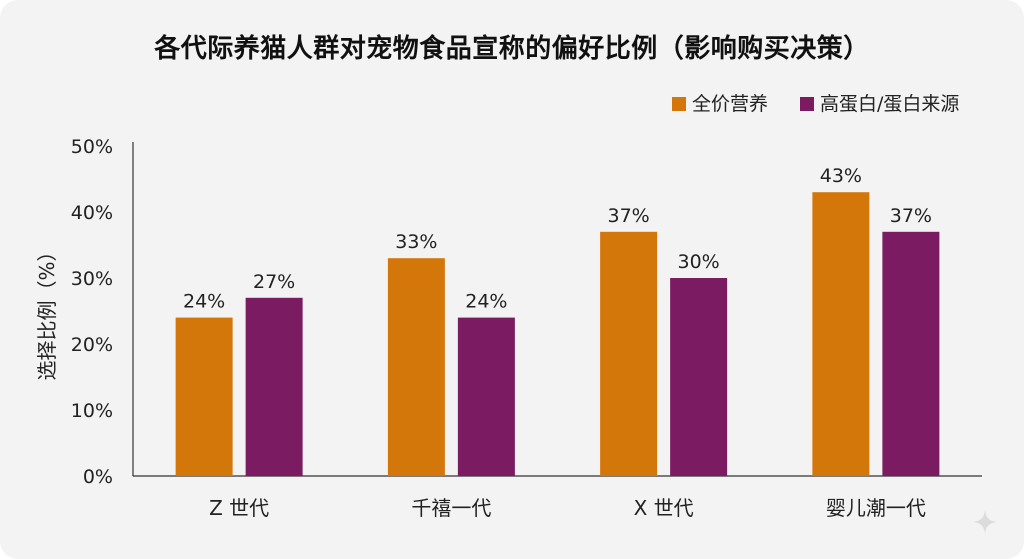  What do you see at coordinates (841, 176) in the screenshot?
I see `data-label: 43%` at bounding box center [841, 176].